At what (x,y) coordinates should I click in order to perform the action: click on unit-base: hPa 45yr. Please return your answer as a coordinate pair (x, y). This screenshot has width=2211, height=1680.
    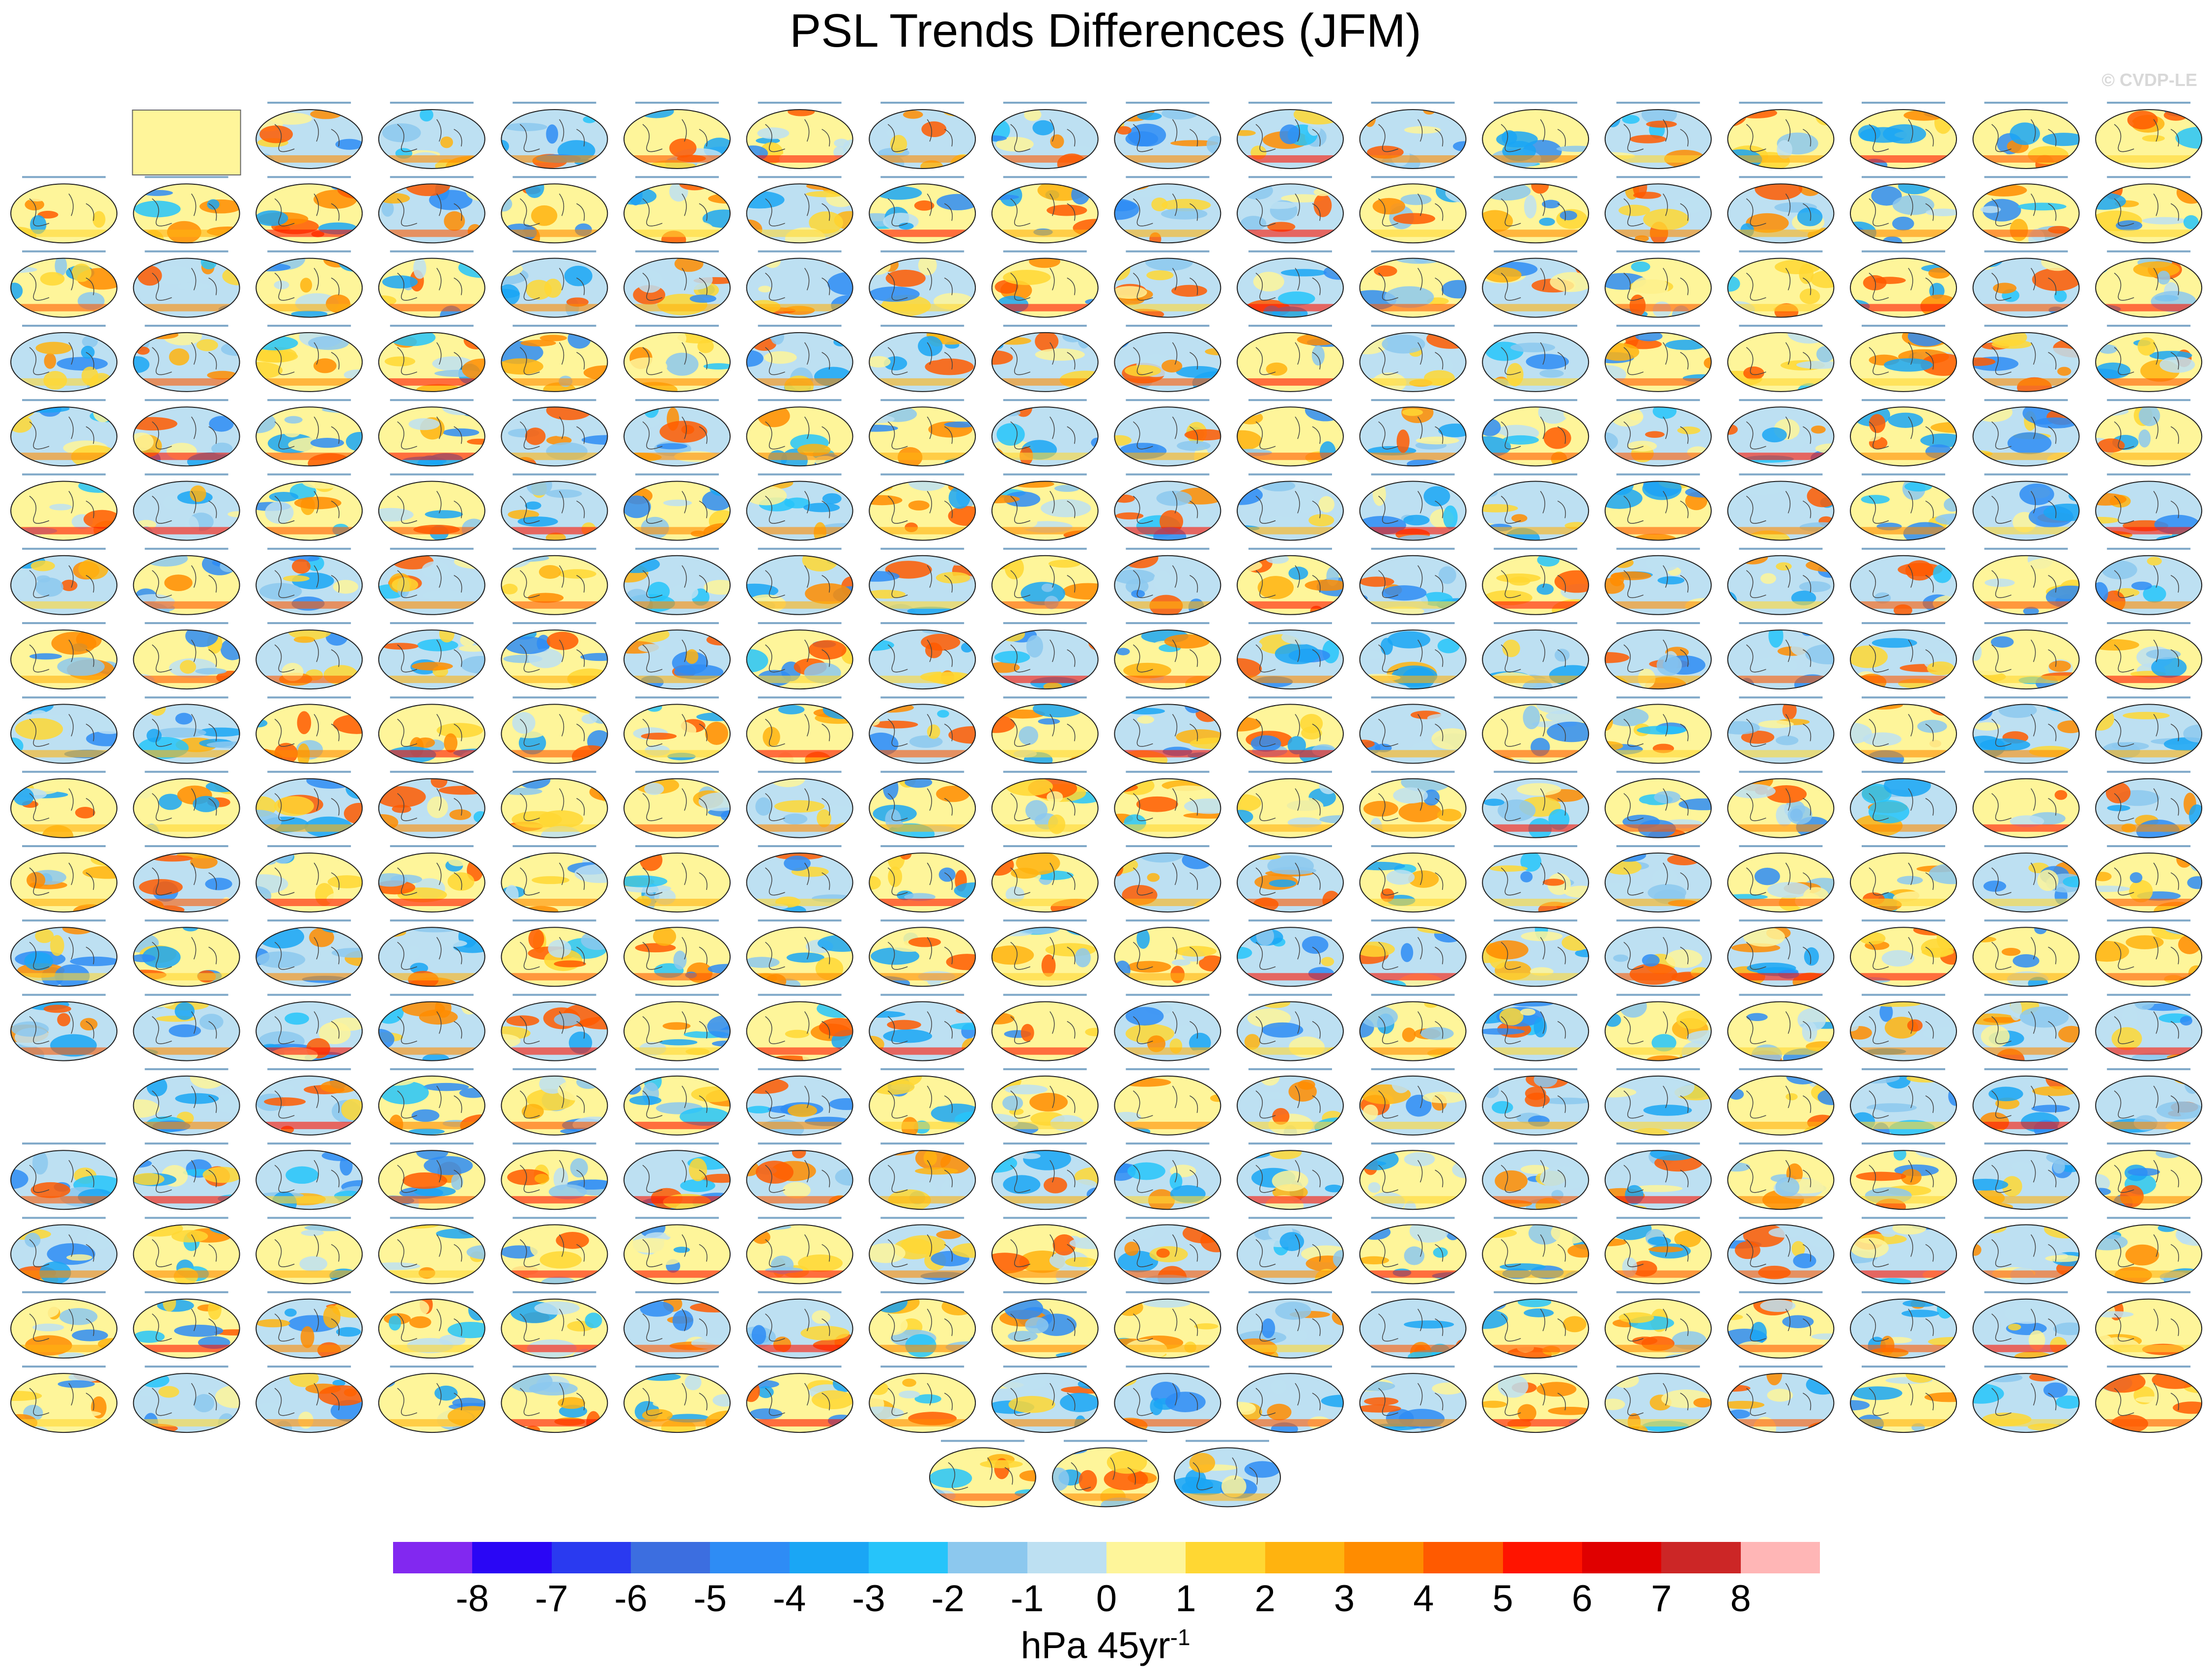
    Looking at the image, I should click on (1095, 1646).